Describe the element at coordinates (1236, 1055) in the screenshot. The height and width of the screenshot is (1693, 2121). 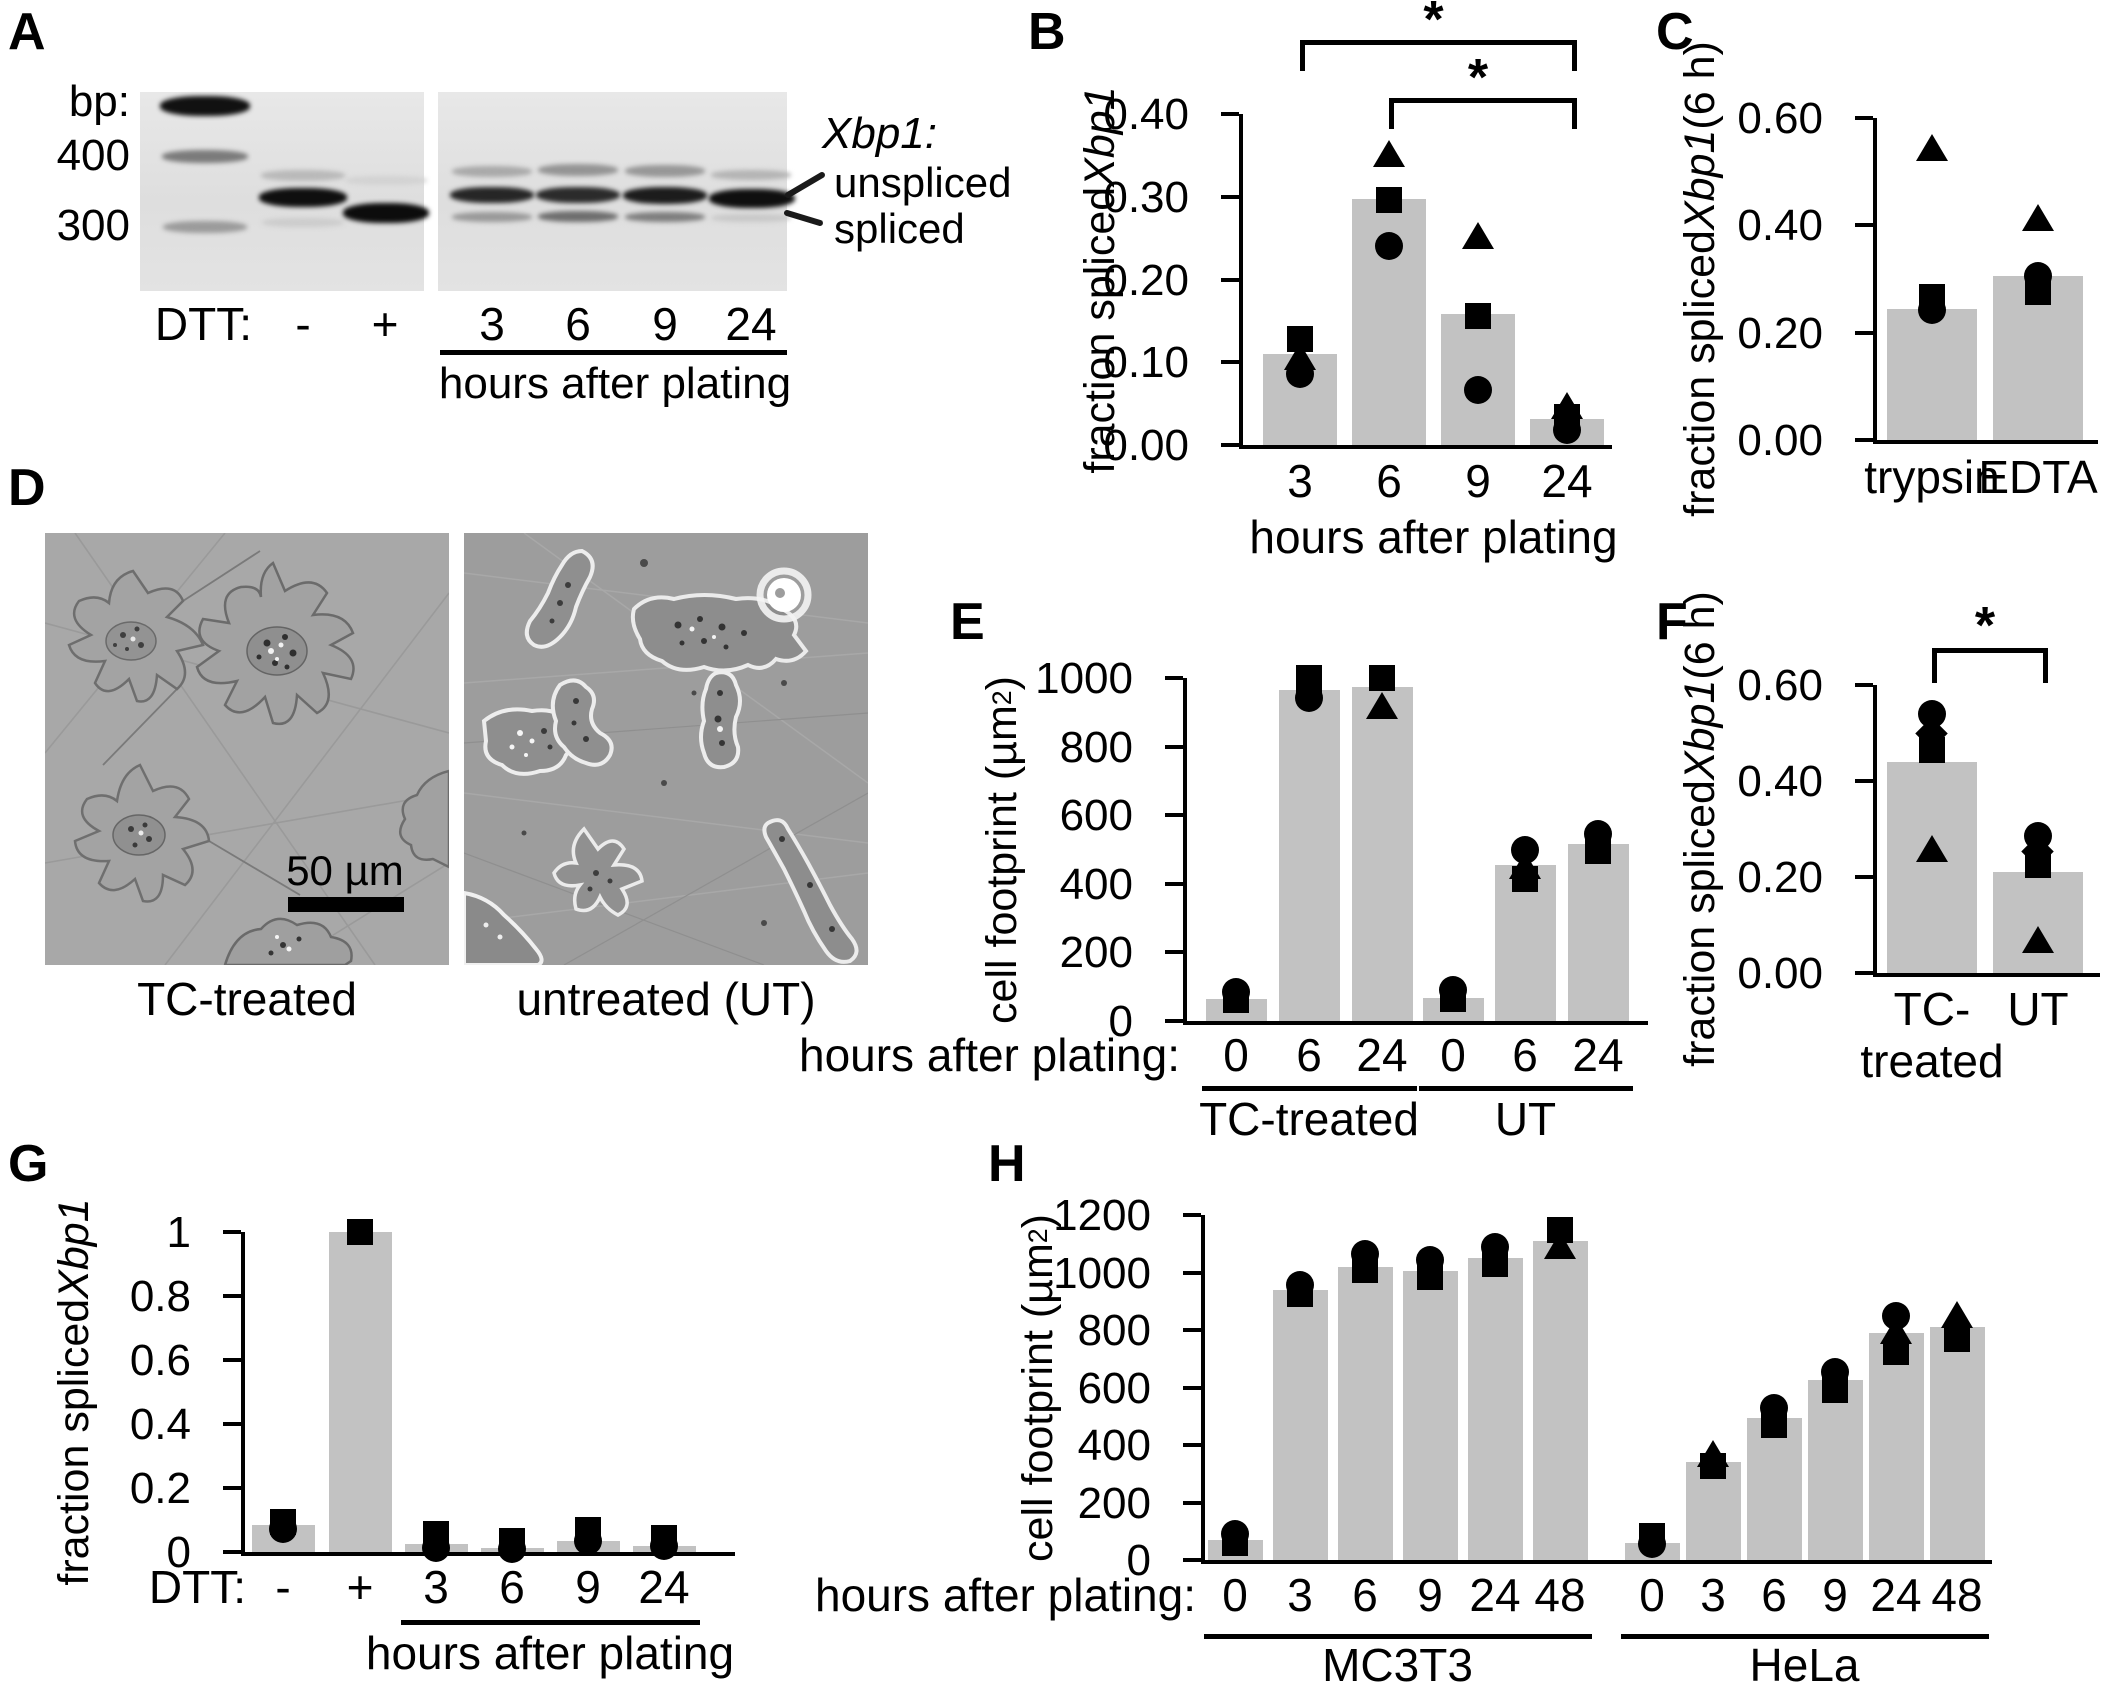
I see `panel-E-x-tick-label: 0` at that location.